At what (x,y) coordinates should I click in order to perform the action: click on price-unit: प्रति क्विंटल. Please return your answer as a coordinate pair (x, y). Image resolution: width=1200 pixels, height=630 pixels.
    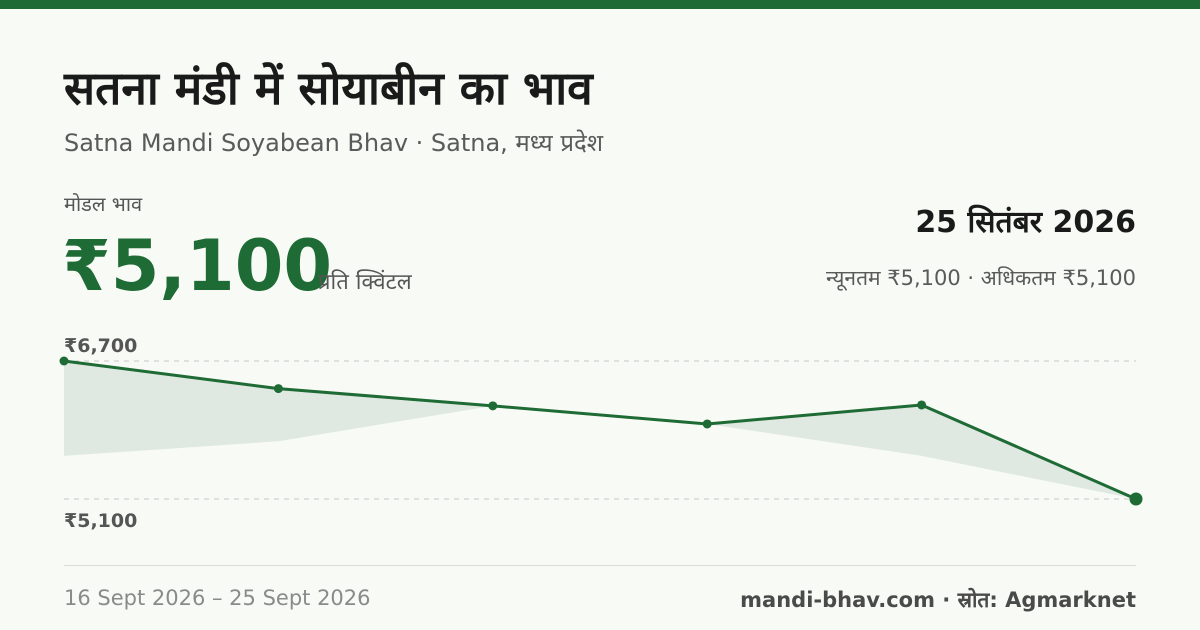
    Looking at the image, I should click on (365, 282).